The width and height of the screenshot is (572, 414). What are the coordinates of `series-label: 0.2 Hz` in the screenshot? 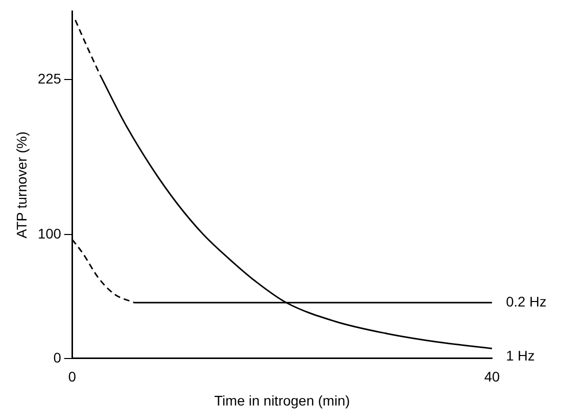 It's located at (526, 301).